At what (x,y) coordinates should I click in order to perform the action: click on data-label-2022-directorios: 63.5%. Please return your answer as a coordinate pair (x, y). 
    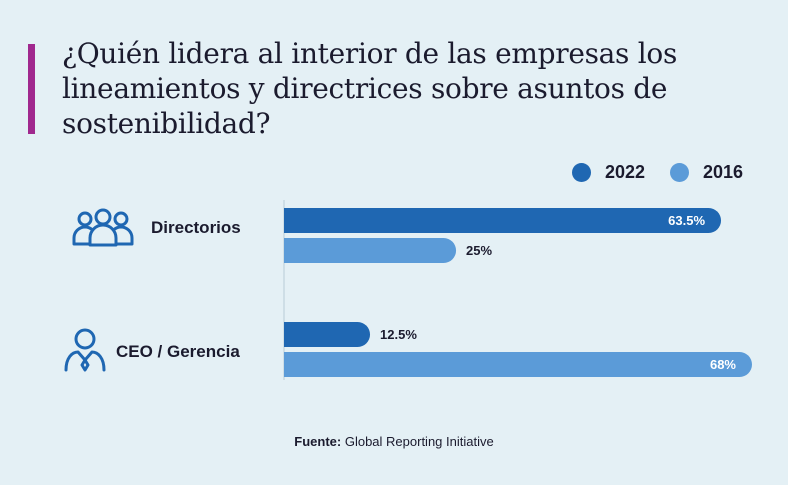
    Looking at the image, I should click on (686, 220).